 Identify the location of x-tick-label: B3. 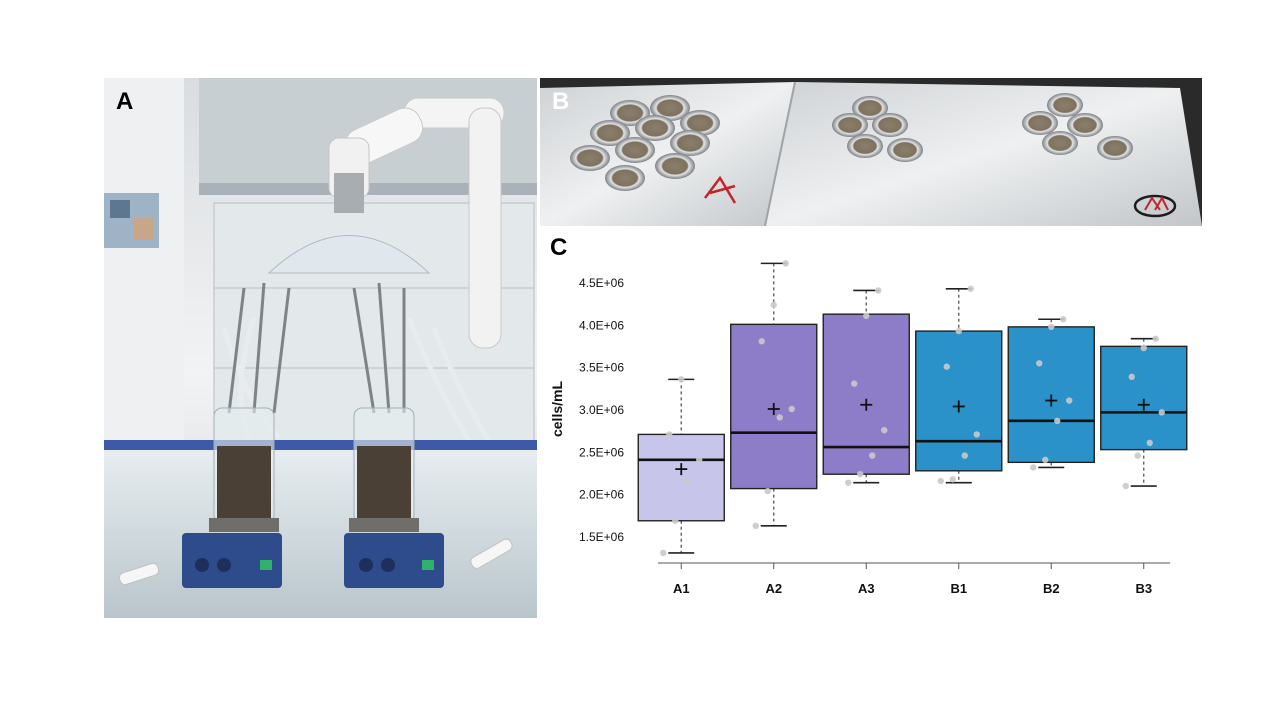
(1143, 588).